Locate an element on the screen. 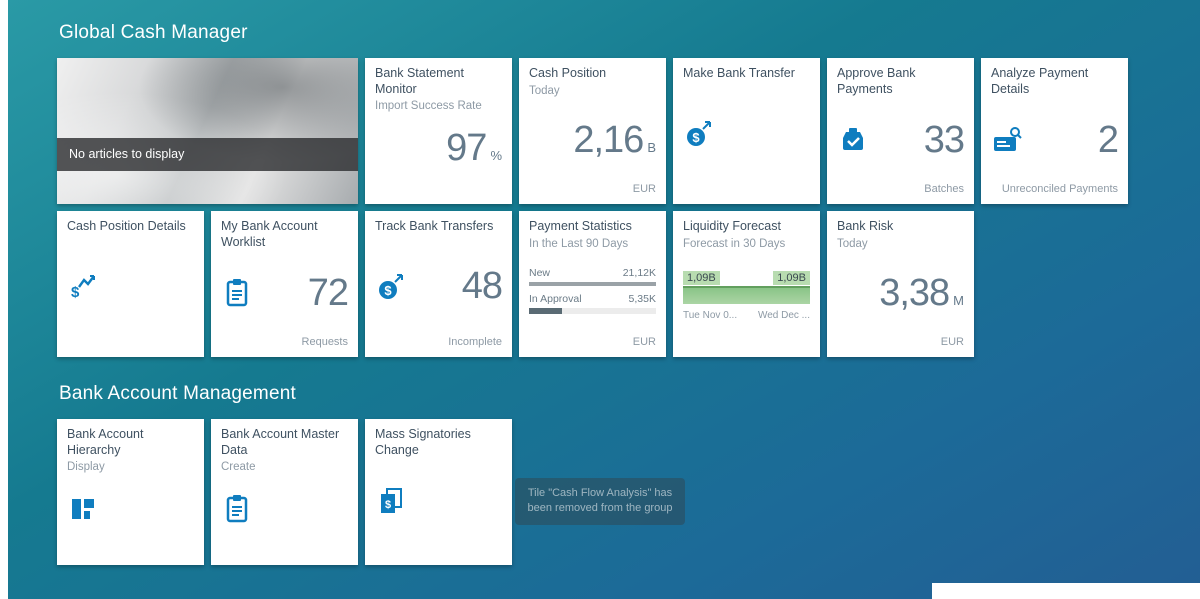  group-title-bank-account-management: Bank Account Management is located at coordinates (177, 393).